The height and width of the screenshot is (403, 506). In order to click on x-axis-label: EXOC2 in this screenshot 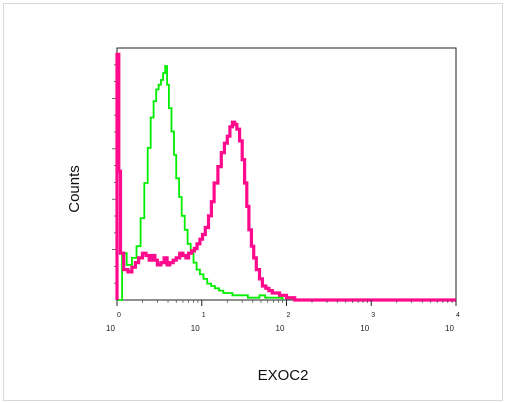, I will do `click(283, 375)`.